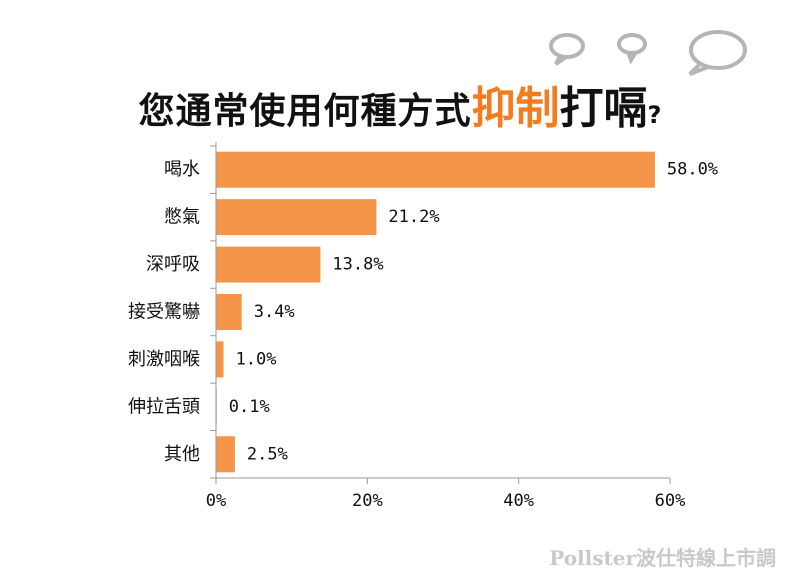  I want to click on value-label: 13.8%, so click(357, 265).